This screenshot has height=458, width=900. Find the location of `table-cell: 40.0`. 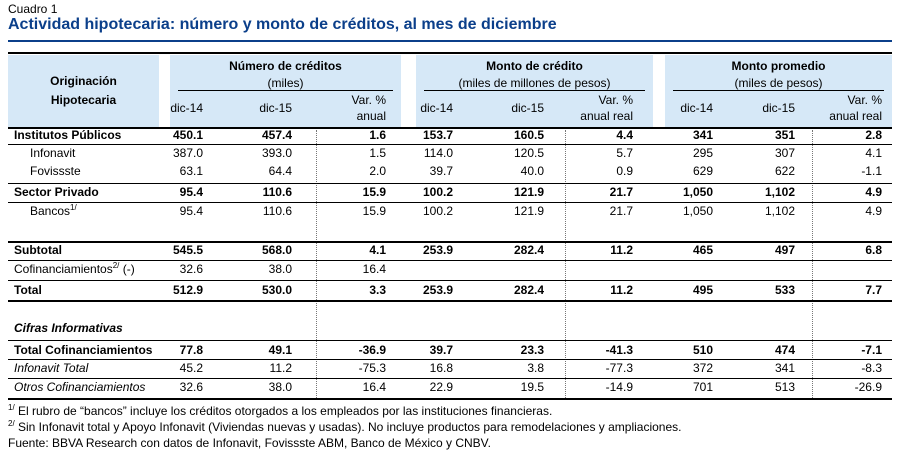

table-cell: 40.0 is located at coordinates (532, 171).